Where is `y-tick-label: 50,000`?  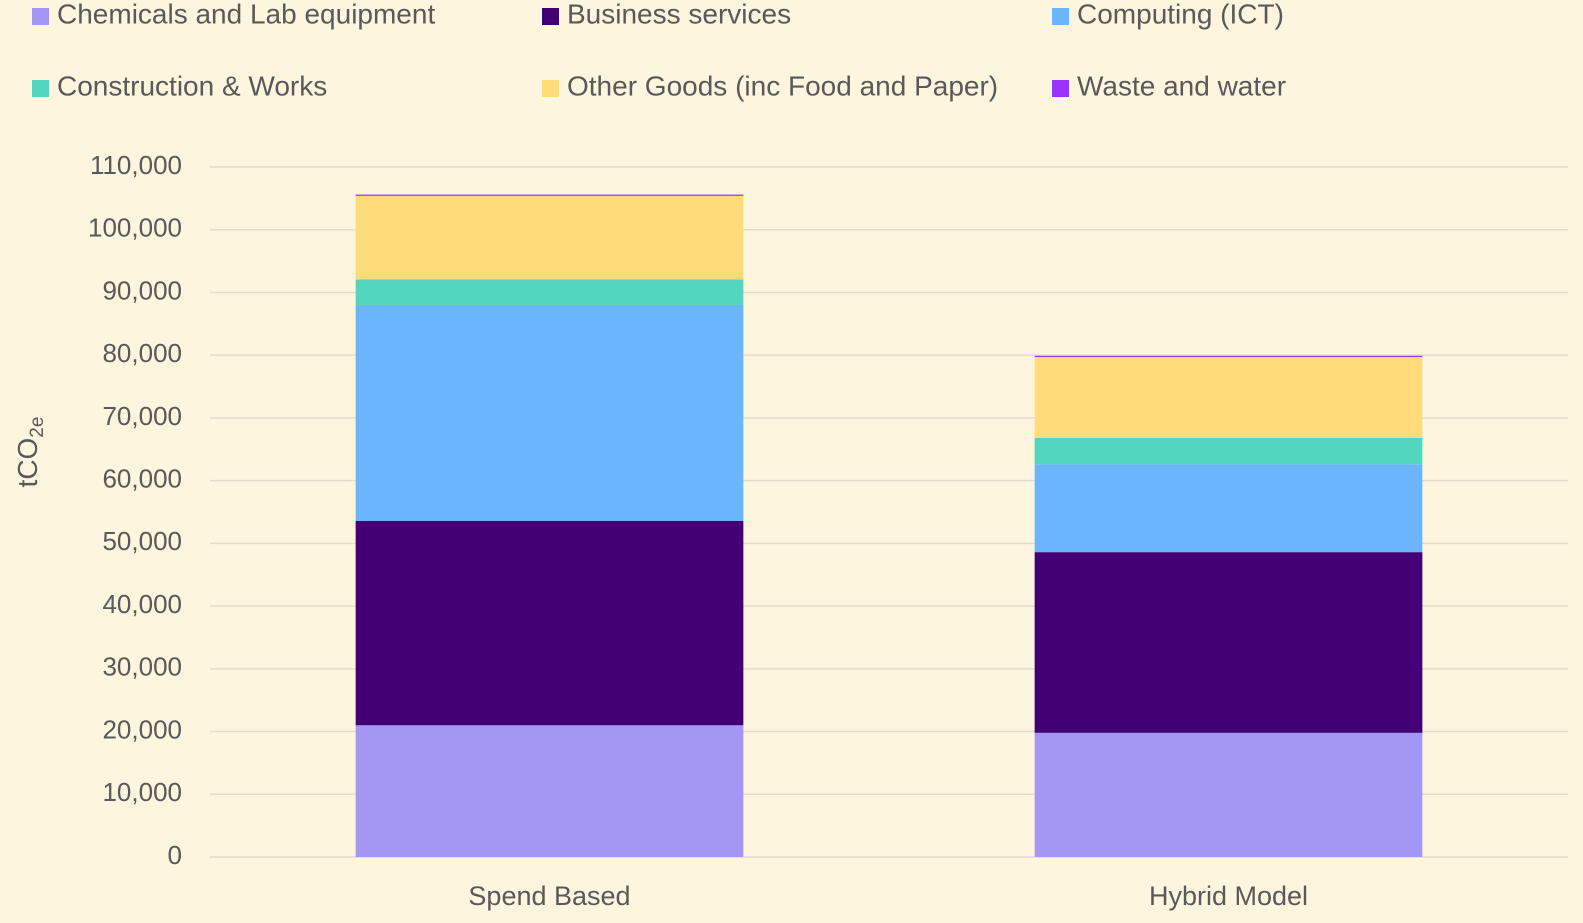 y-tick-label: 50,000 is located at coordinates (142, 541).